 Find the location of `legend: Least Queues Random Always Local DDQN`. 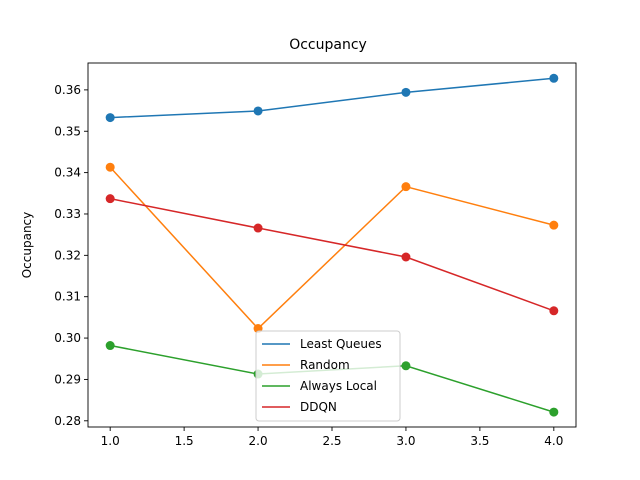

legend: Least Queues Random Always Local DDQN is located at coordinates (328, 376).